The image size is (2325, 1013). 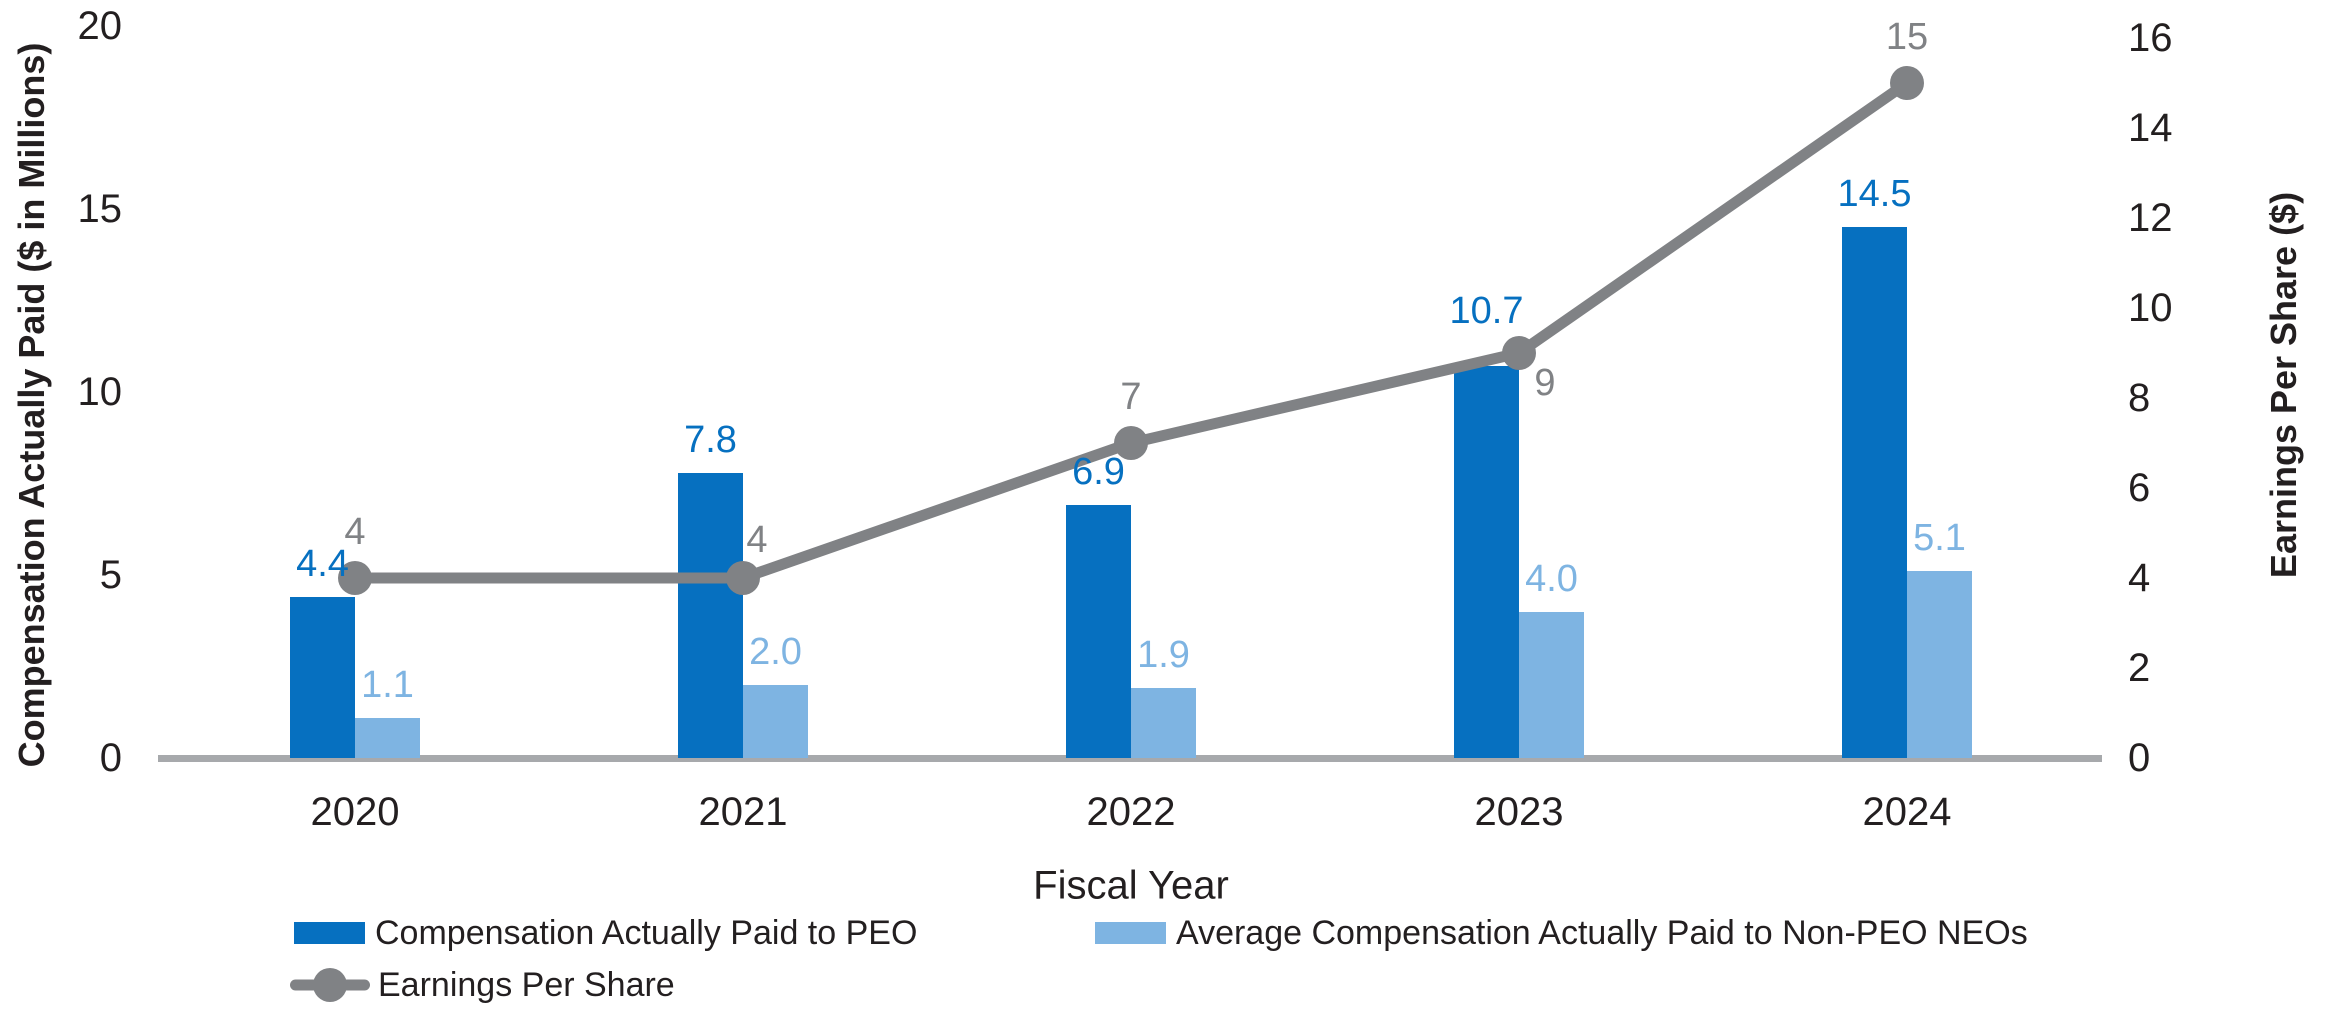 I want to click on legend-label-eps: Earnings Per Share, so click(x=526, y=985).